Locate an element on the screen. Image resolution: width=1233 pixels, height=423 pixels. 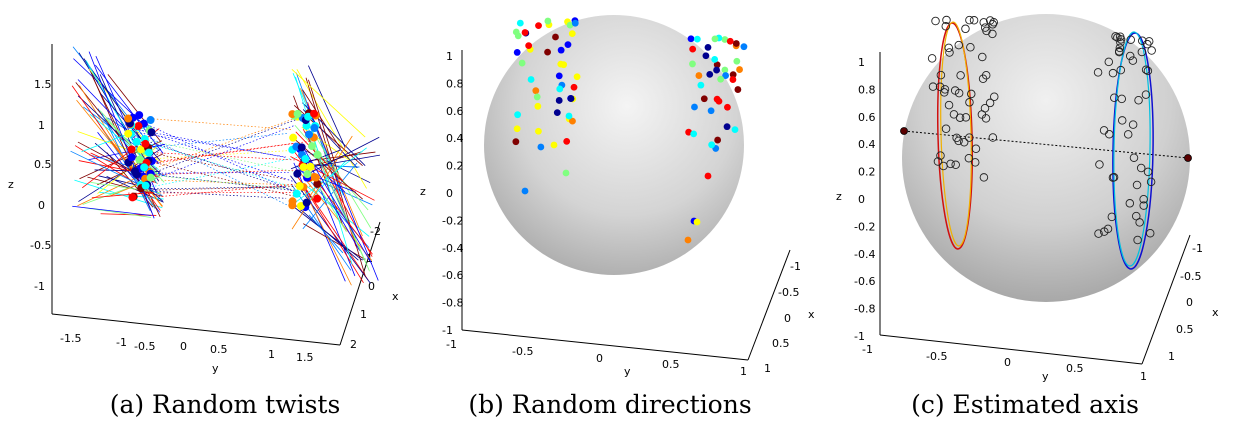
caption-b: (b) Random directions is located at coordinates (609, 404).